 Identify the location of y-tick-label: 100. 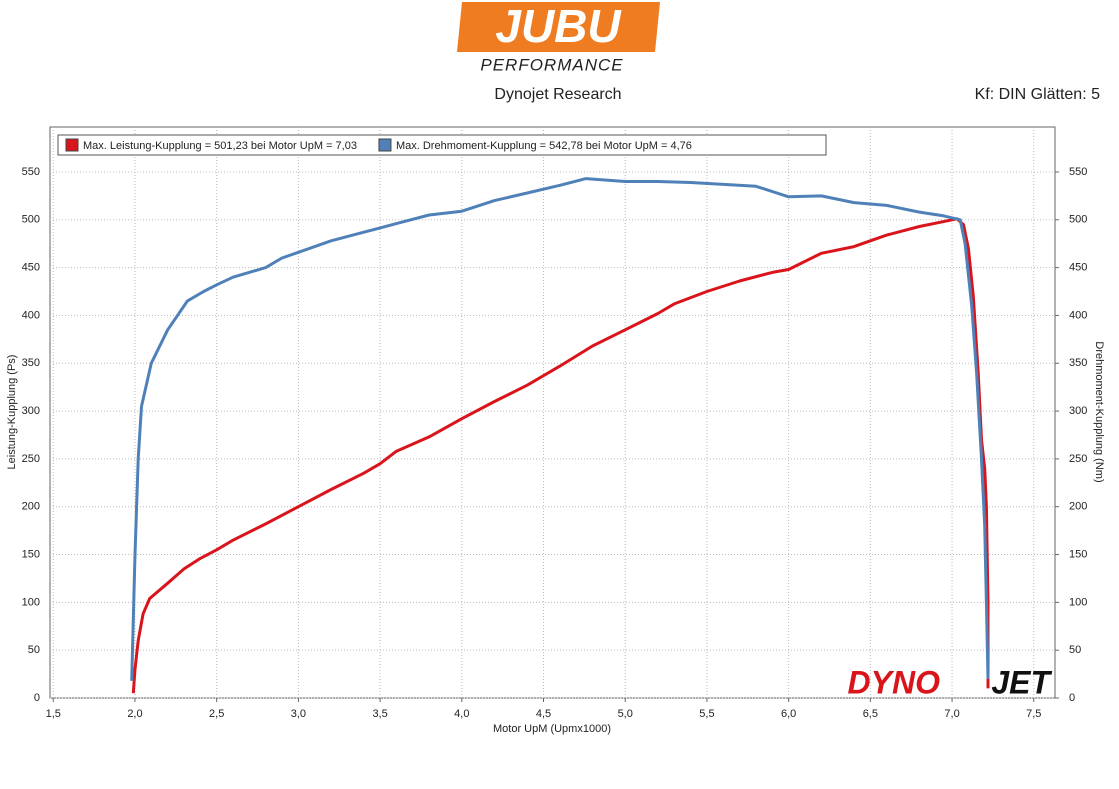
(31, 602).